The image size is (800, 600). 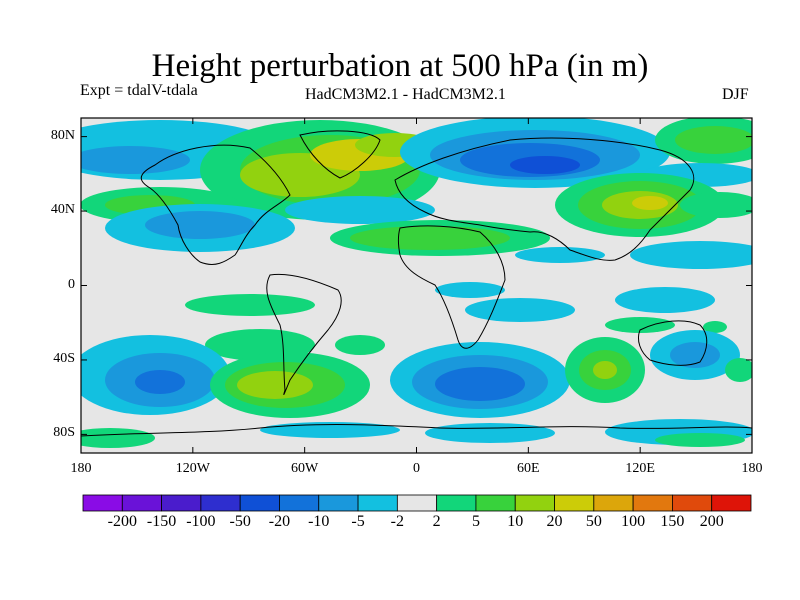 I want to click on lat-tick-label: 0, so click(x=71, y=284).